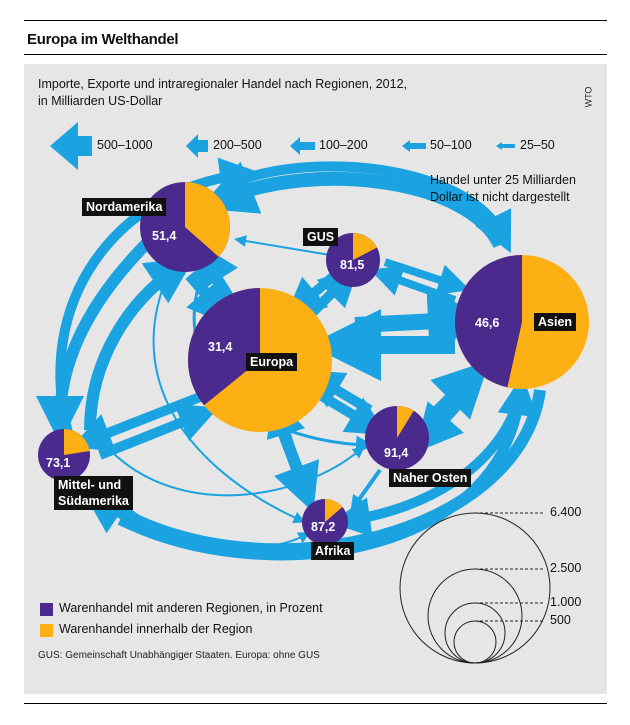 The height and width of the screenshot is (725, 630). What do you see at coordinates (158, 431) in the screenshot?
I see `flow-mittel-europa` at bounding box center [158, 431].